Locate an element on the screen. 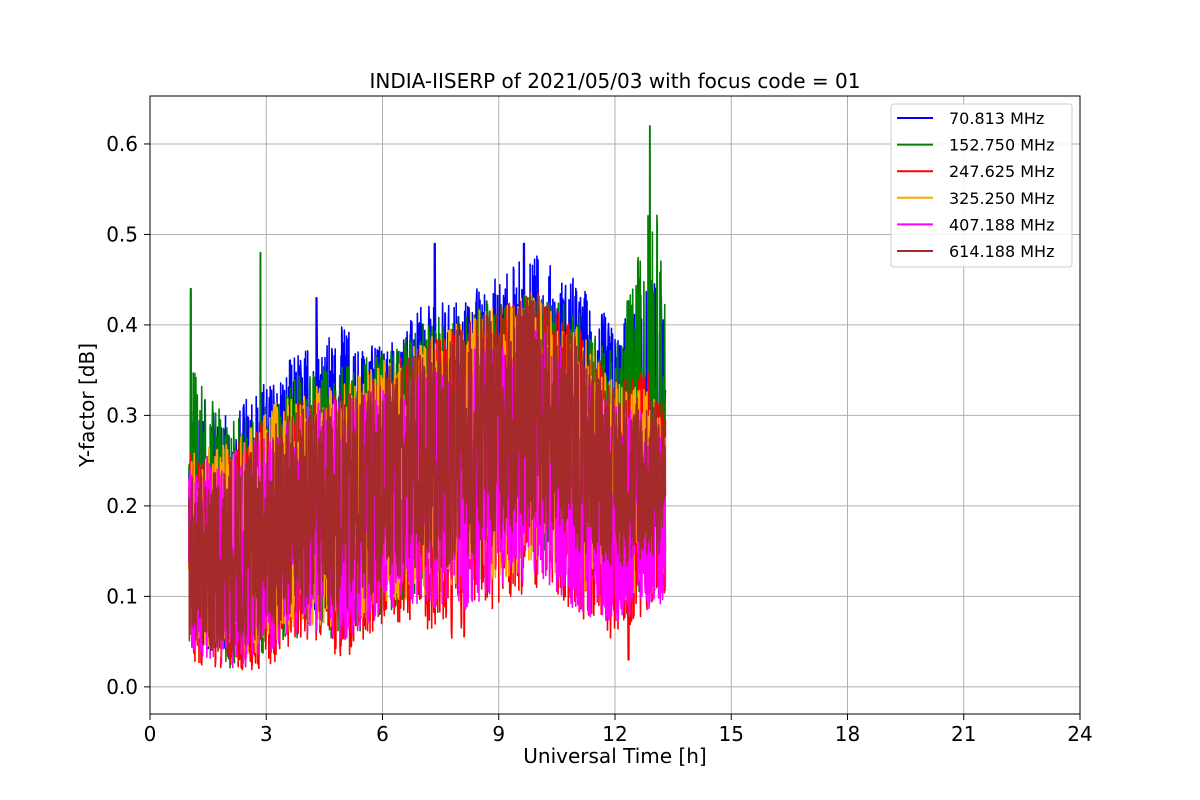 Image resolution: width=1200 pixels, height=800 pixels. x-tick-label: 15 is located at coordinates (731, 734).